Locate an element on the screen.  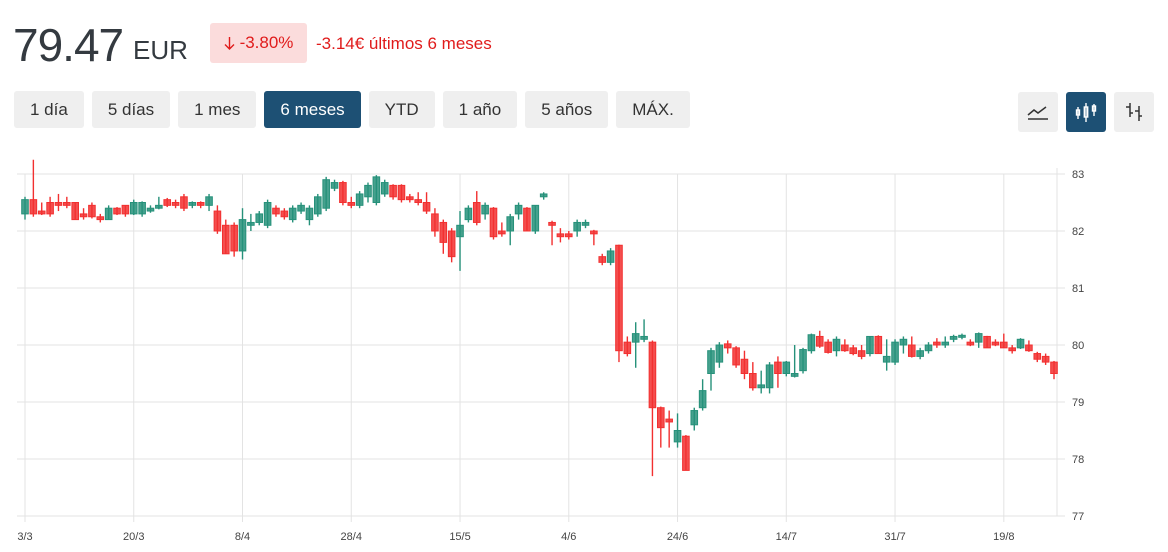
range-tab-7: MÁX. is located at coordinates (653, 109).